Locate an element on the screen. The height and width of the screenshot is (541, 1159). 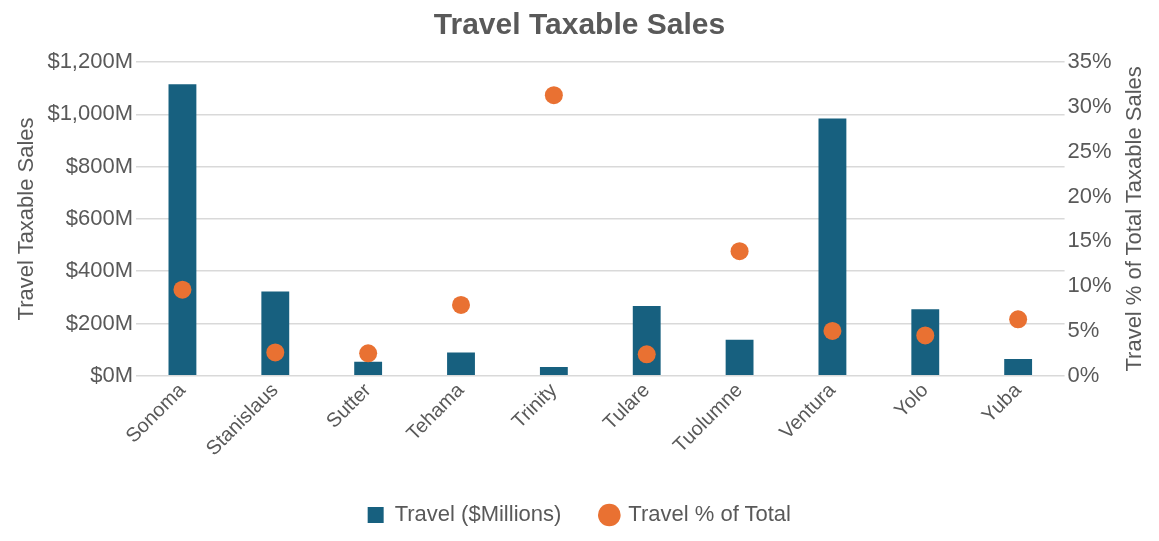
y-tick-label: $1,000M is located at coordinates (90, 113).